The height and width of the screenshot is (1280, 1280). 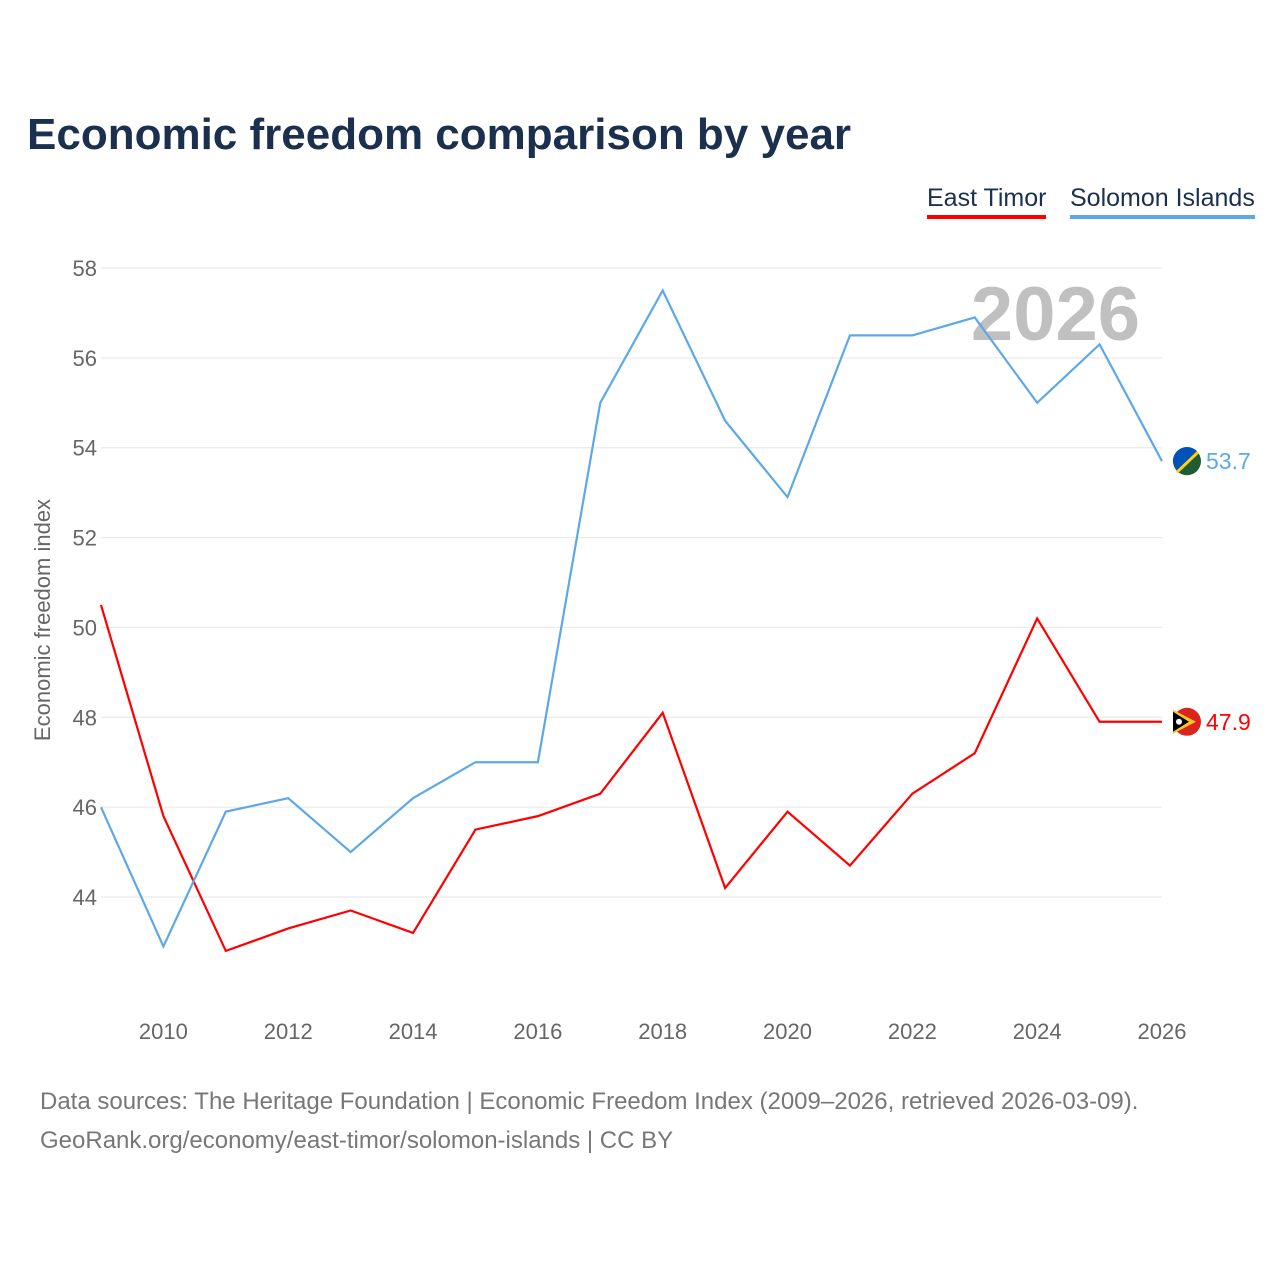 I want to click on x-tick-label: 2020, so click(x=787, y=1031).